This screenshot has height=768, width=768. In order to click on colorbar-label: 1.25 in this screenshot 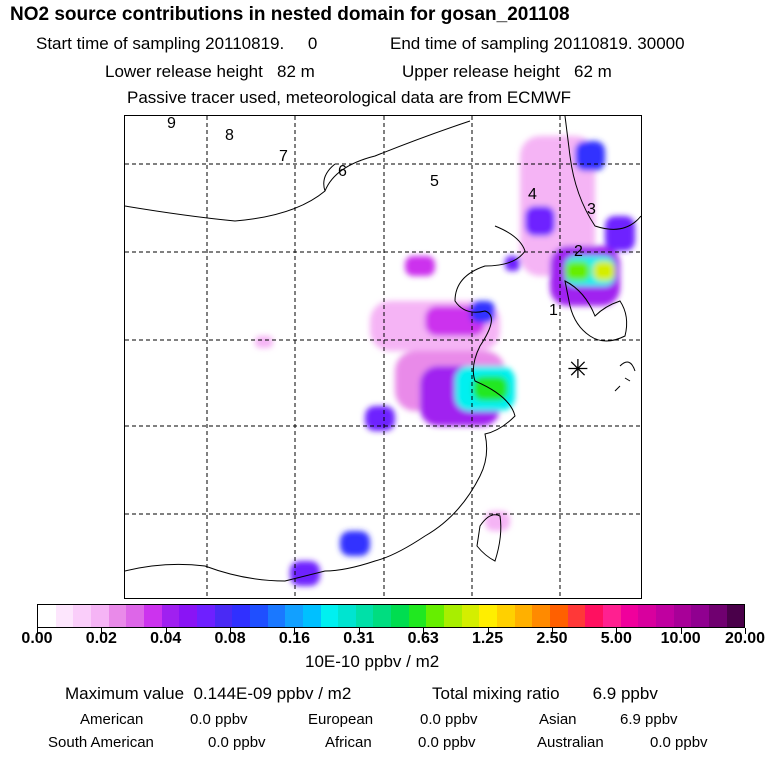, I will do `click(487, 638)`.